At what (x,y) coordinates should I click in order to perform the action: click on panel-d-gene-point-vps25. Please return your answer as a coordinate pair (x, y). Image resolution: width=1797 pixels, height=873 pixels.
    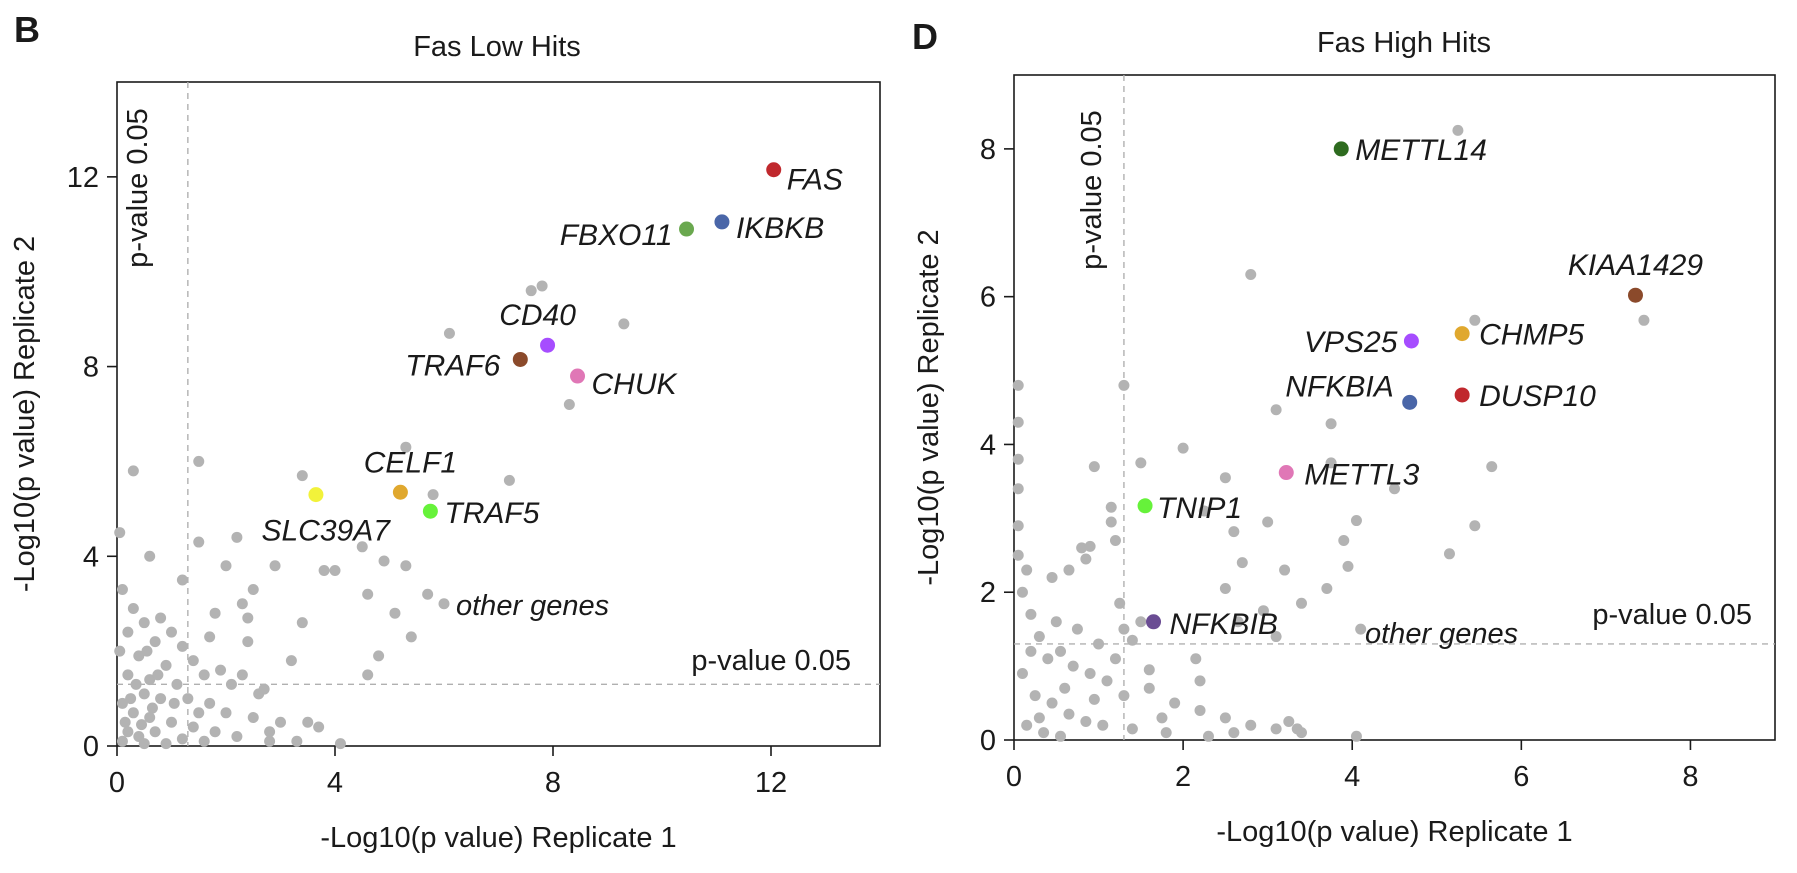
    Looking at the image, I should click on (1411, 341).